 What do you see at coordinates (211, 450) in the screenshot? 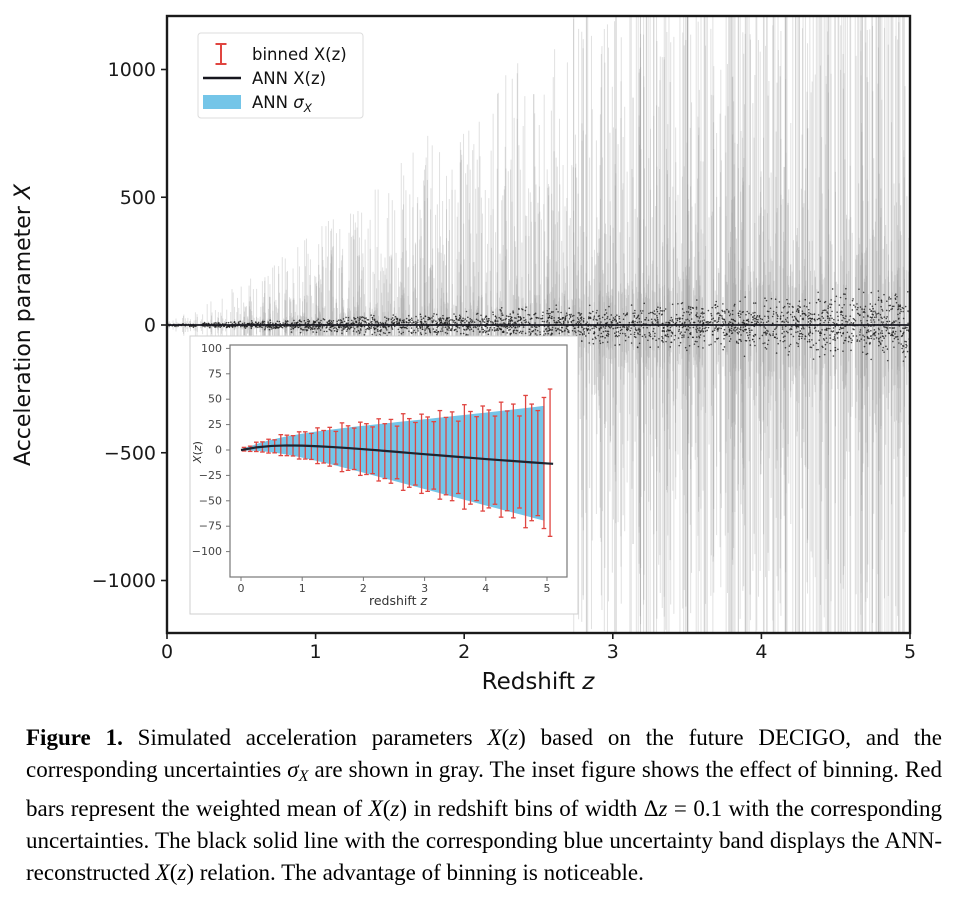
I see `inset-y-ticks: 100 75 50 25 0 −25 −50 −75 −100` at bounding box center [211, 450].